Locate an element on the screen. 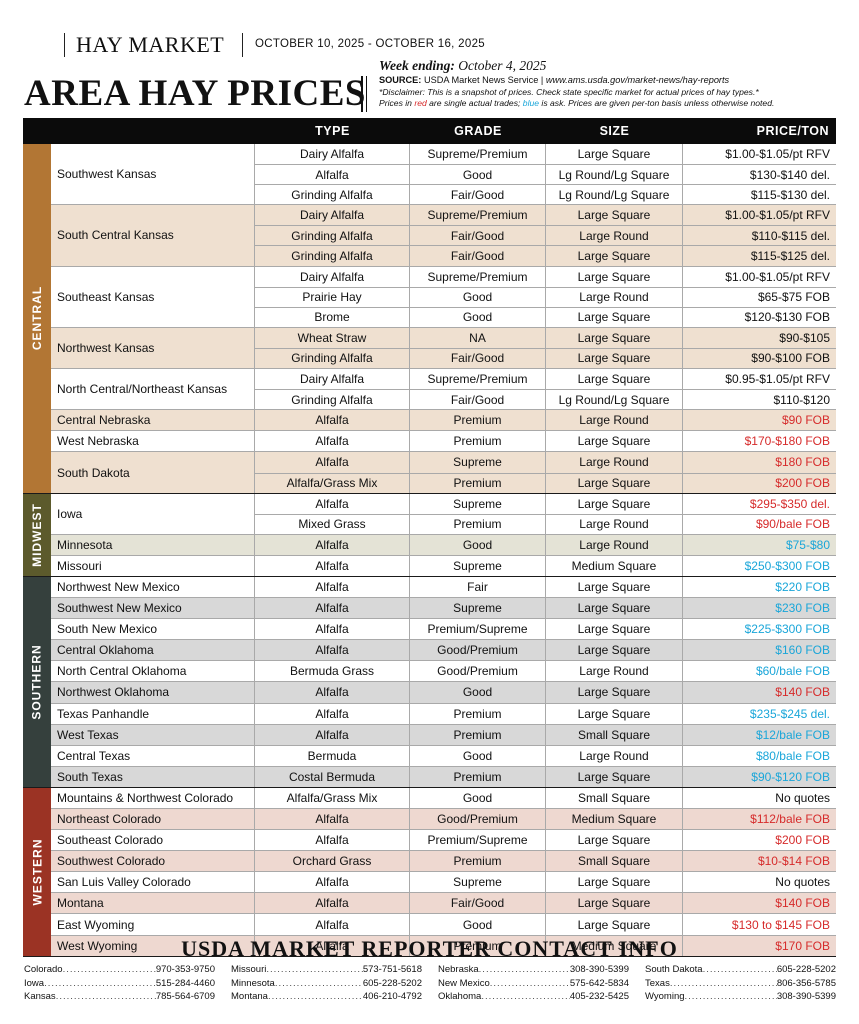  location-name: Northeast Colorado is located at coordinates (153, 819).